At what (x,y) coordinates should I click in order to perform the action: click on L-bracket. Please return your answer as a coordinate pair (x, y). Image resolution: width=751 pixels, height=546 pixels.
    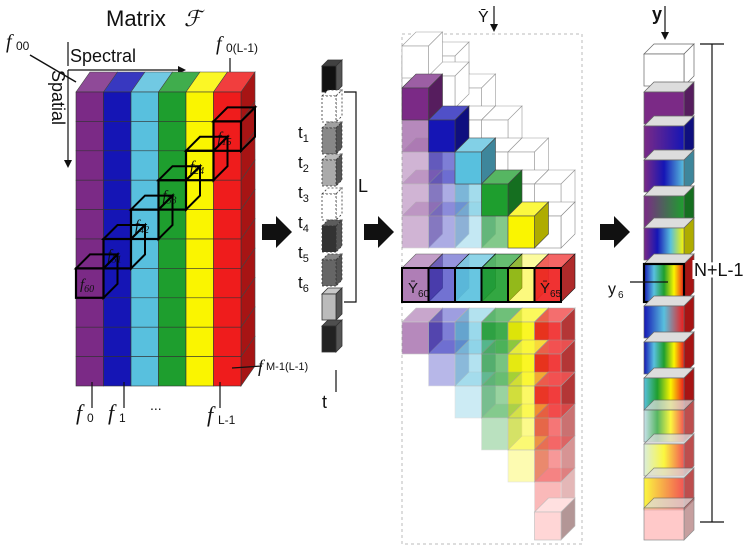
    Looking at the image, I should click on (350, 197).